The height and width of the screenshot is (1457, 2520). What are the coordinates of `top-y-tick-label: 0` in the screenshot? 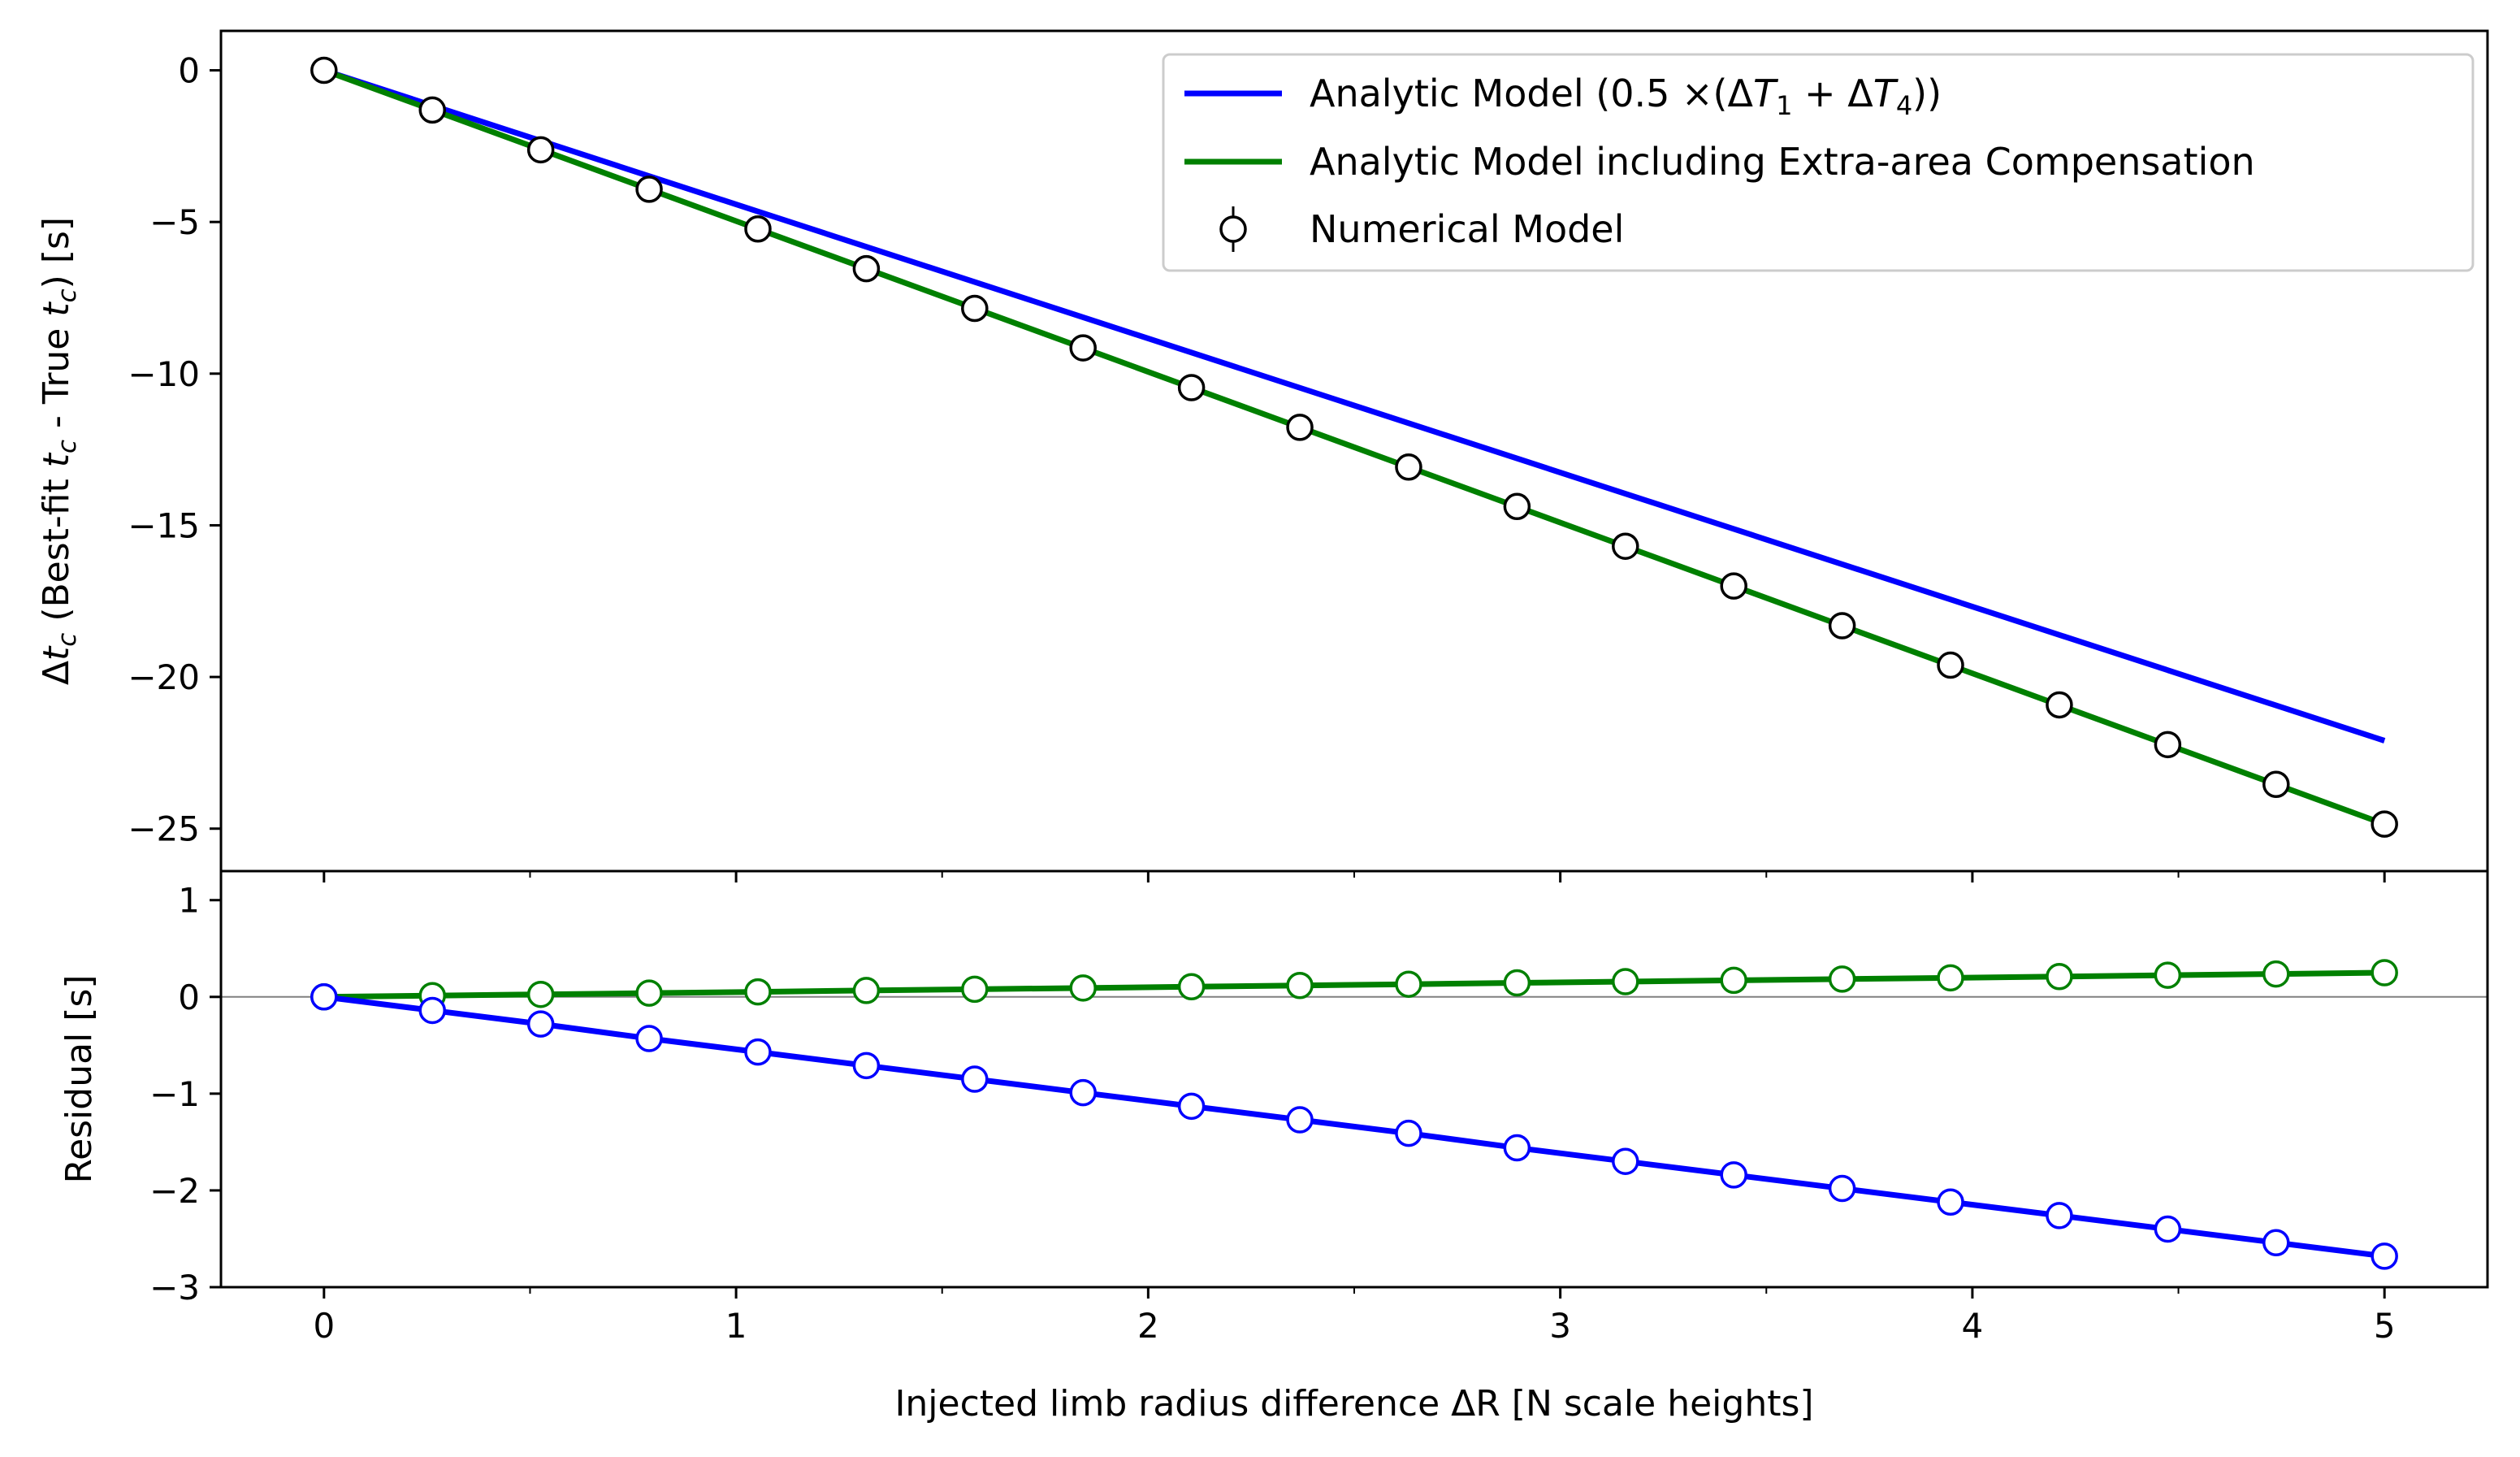 It's located at (189, 71).